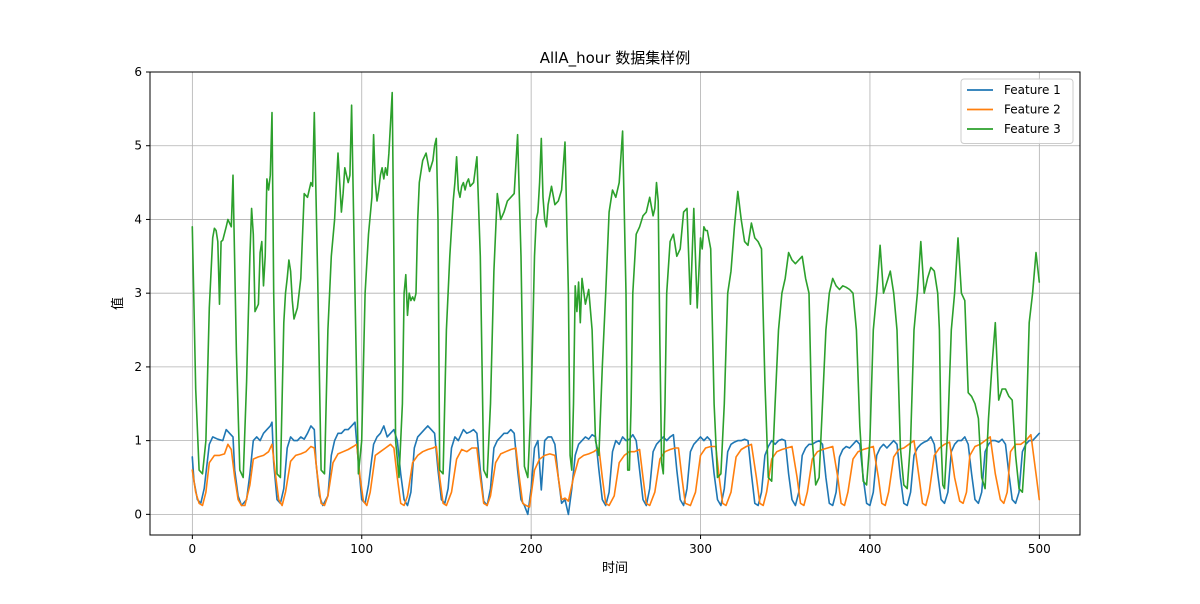 The image size is (1200, 604). What do you see at coordinates (138, 441) in the screenshot?
I see `y-tick-label: 1` at bounding box center [138, 441].